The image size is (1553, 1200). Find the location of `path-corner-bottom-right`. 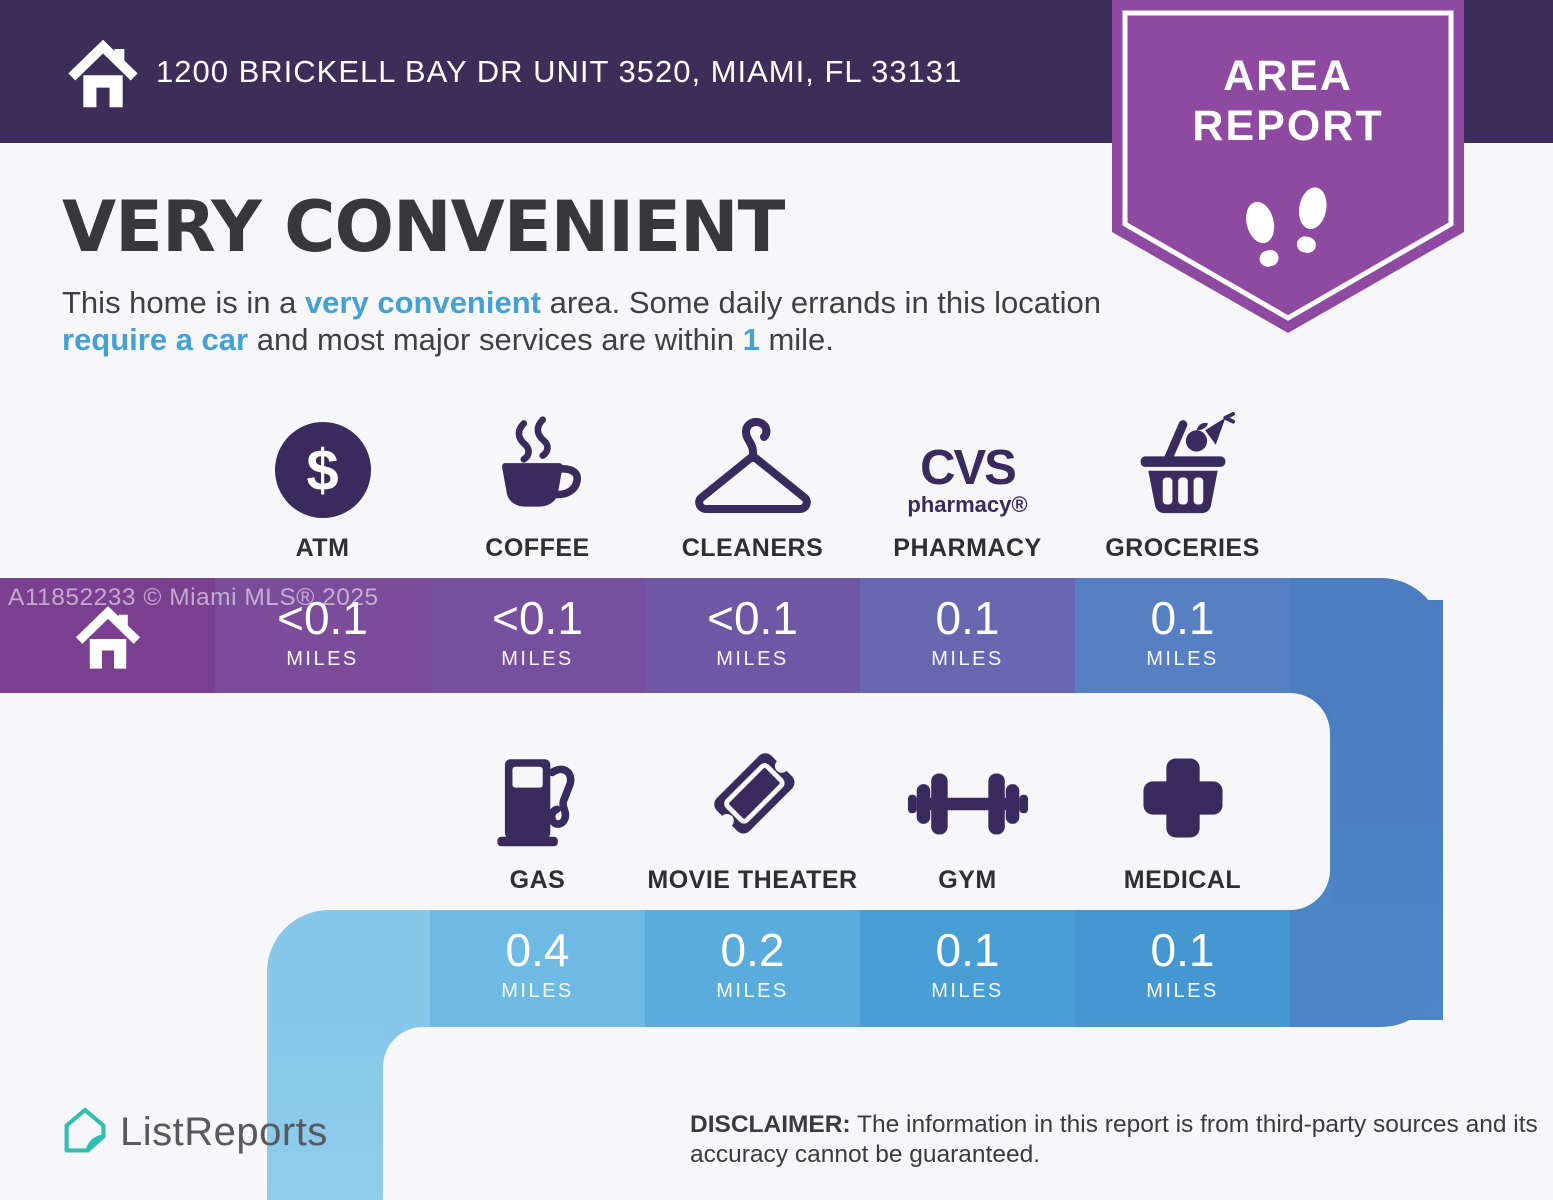

path-corner-bottom-right is located at coordinates (1366, 968).